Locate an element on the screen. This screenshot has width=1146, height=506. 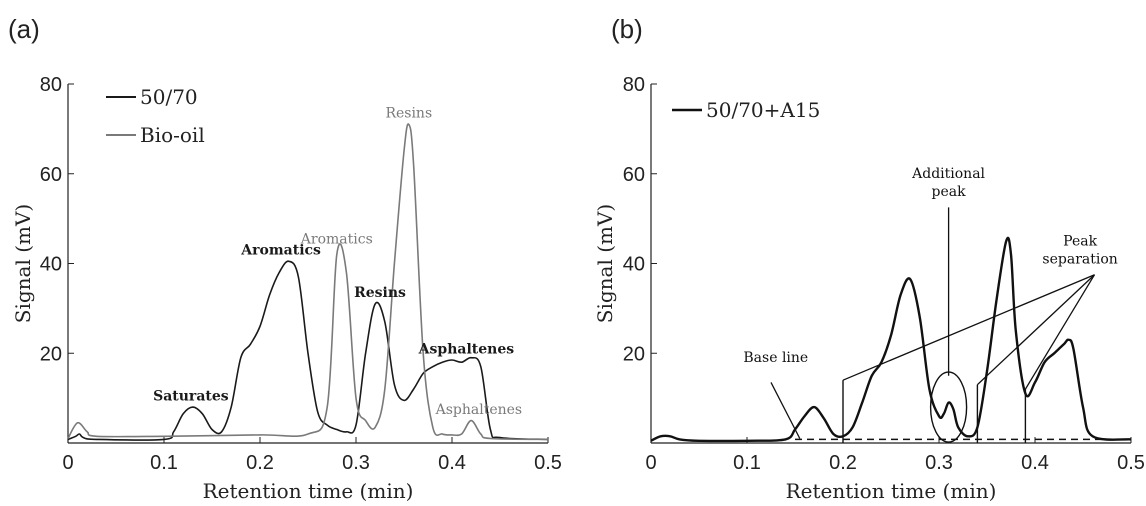
base-line-pointer is located at coordinates (785, 410).